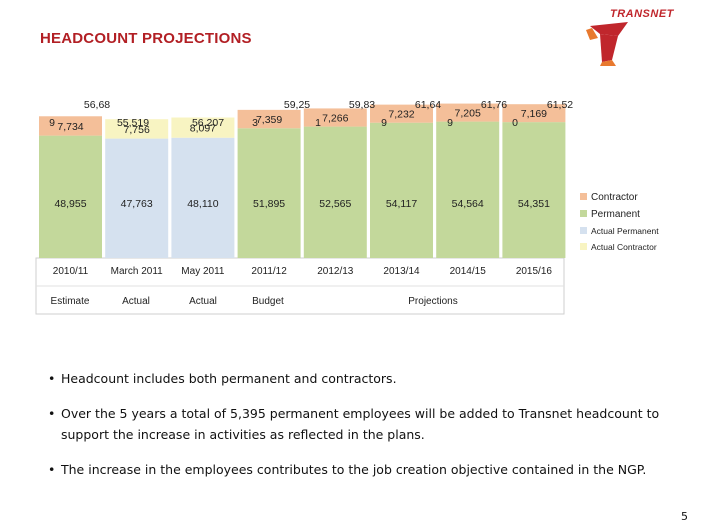 The image size is (706, 529). I want to click on bar-value-label: 51,895, so click(269, 204).